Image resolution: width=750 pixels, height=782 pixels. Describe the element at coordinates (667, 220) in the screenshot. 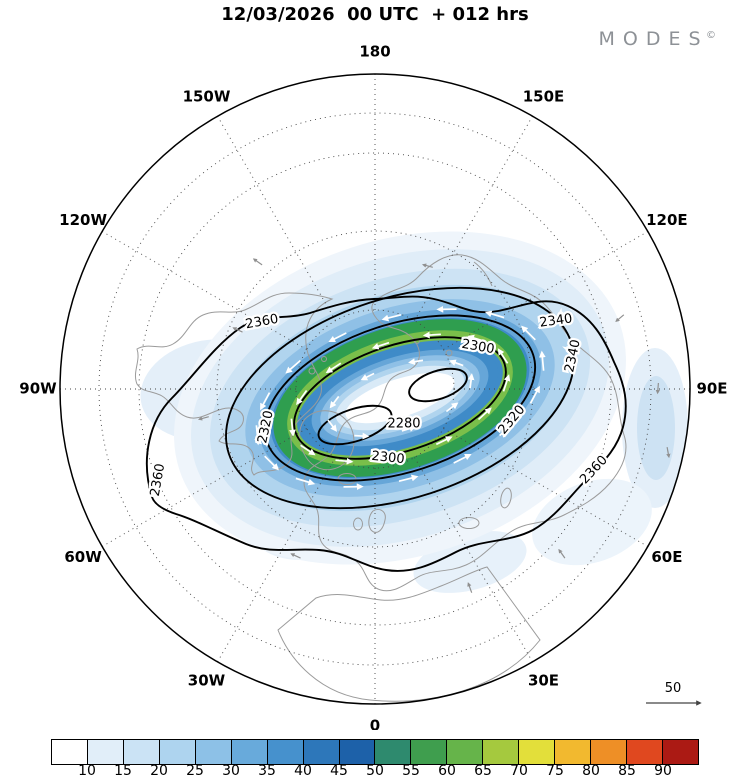

I see `longitude-label: 120E` at that location.